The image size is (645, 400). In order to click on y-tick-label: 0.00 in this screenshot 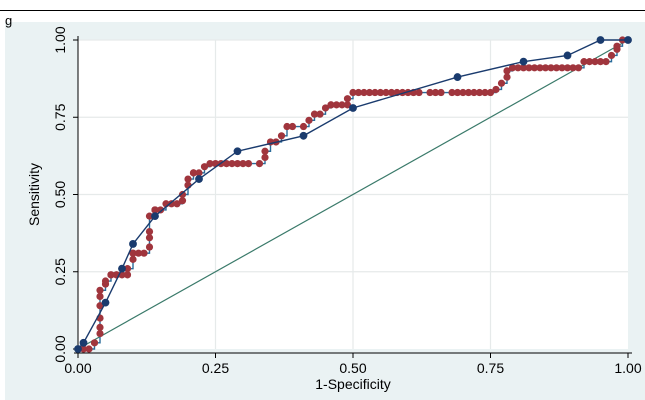, I will do `click(60, 348)`.